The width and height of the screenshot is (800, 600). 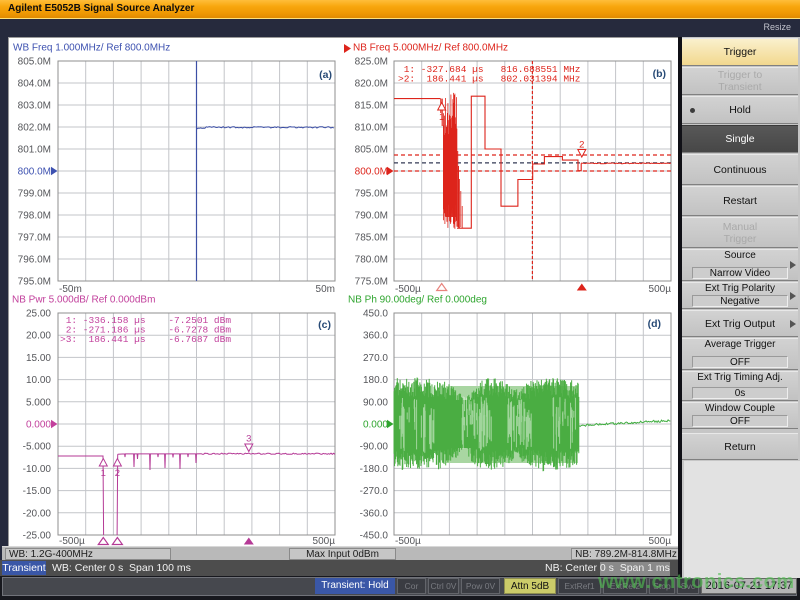 I want to click on svg-text: 785.0M, so click(x=371, y=238).